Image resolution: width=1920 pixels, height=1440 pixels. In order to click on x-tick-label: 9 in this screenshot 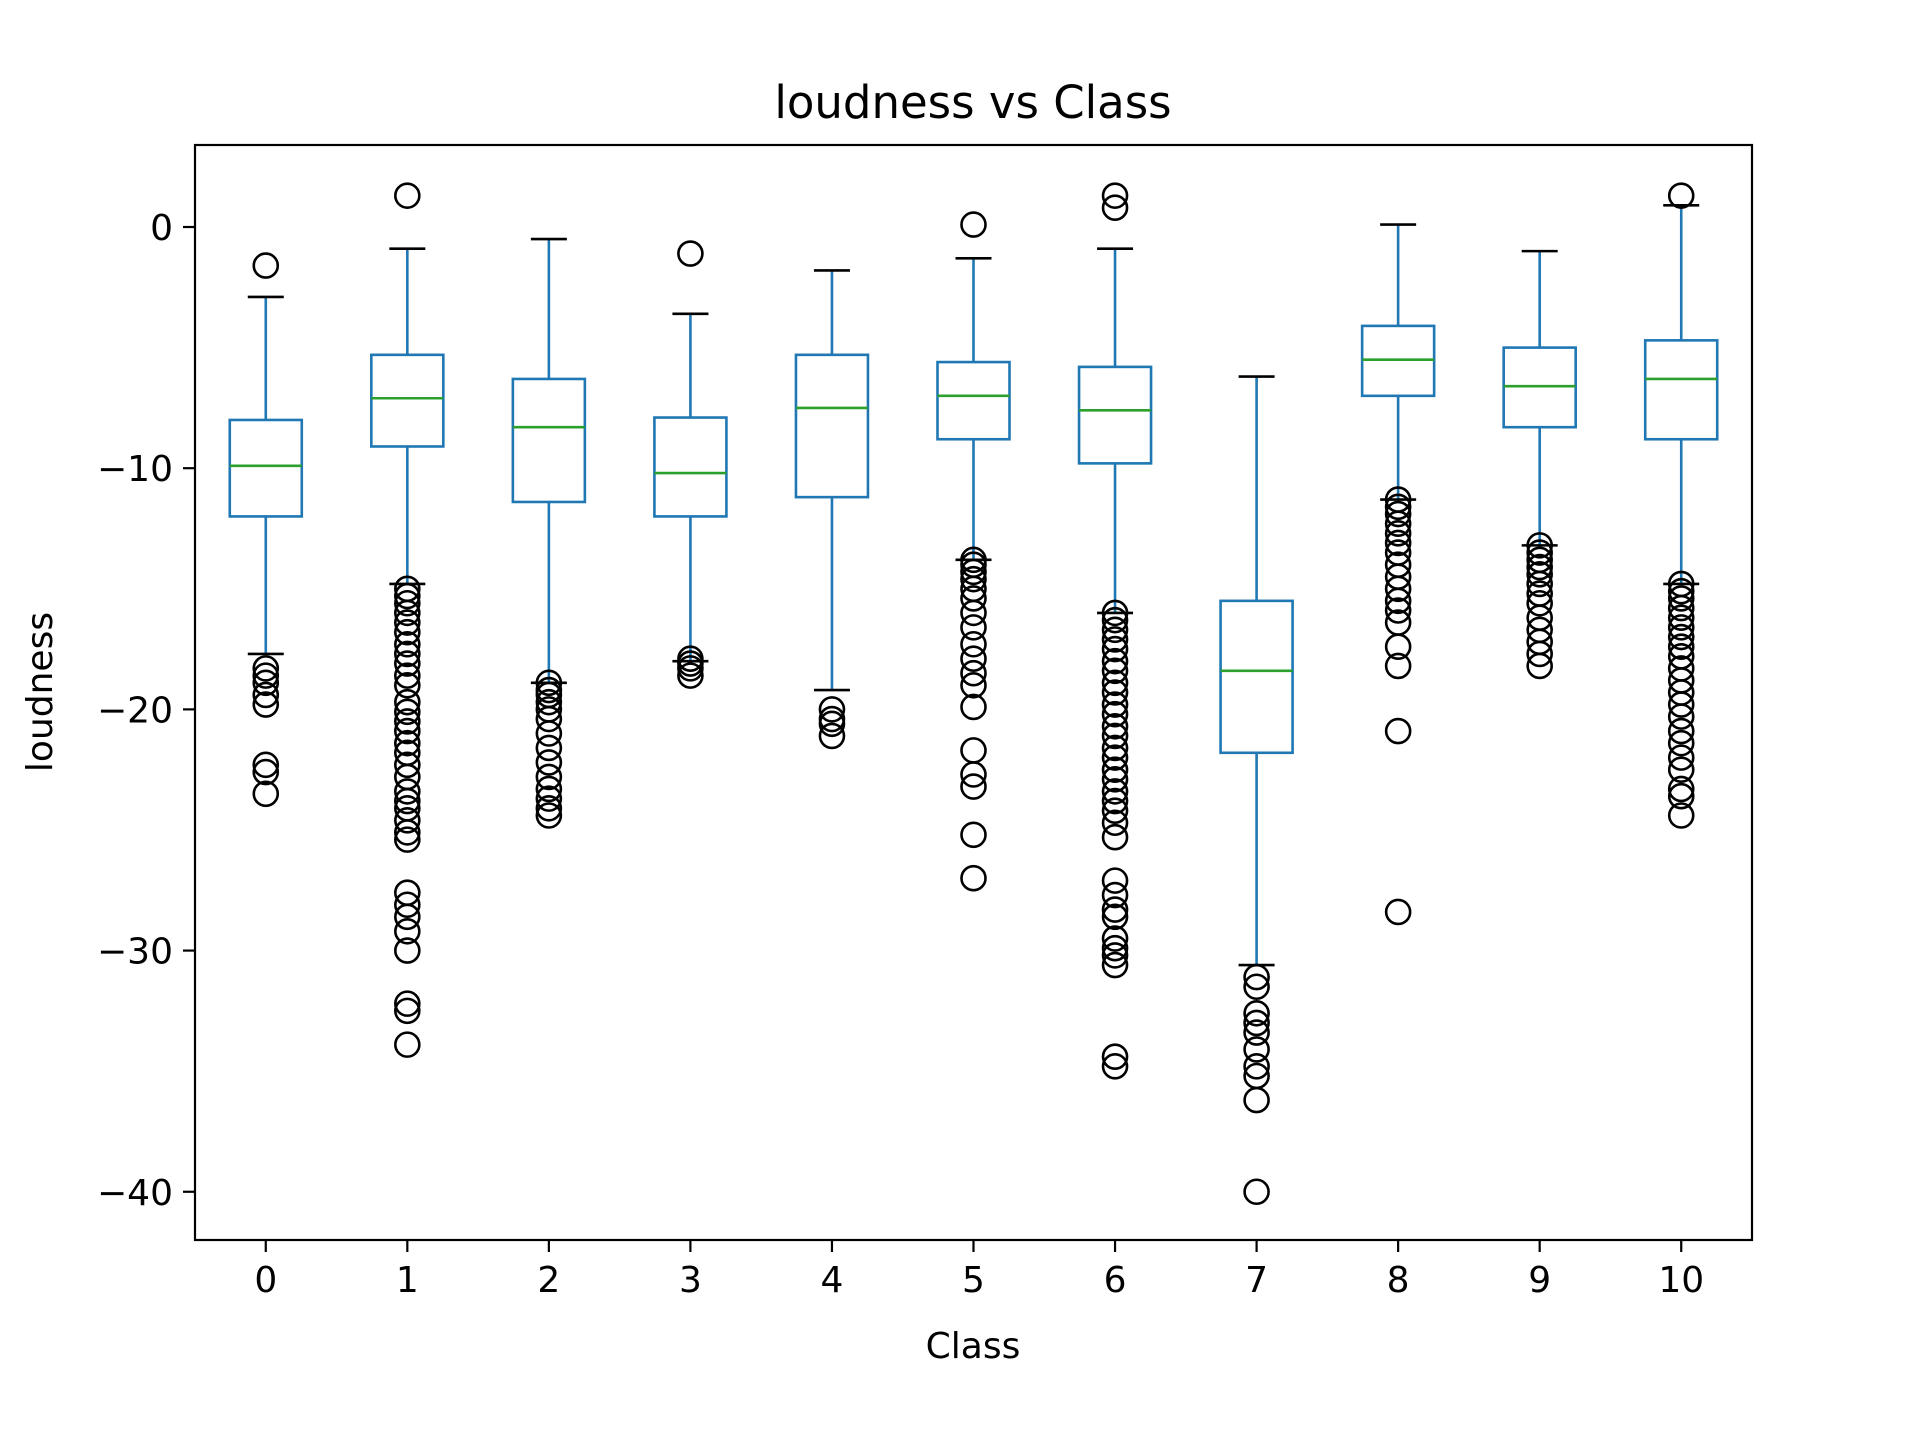, I will do `click(1539, 1280)`.